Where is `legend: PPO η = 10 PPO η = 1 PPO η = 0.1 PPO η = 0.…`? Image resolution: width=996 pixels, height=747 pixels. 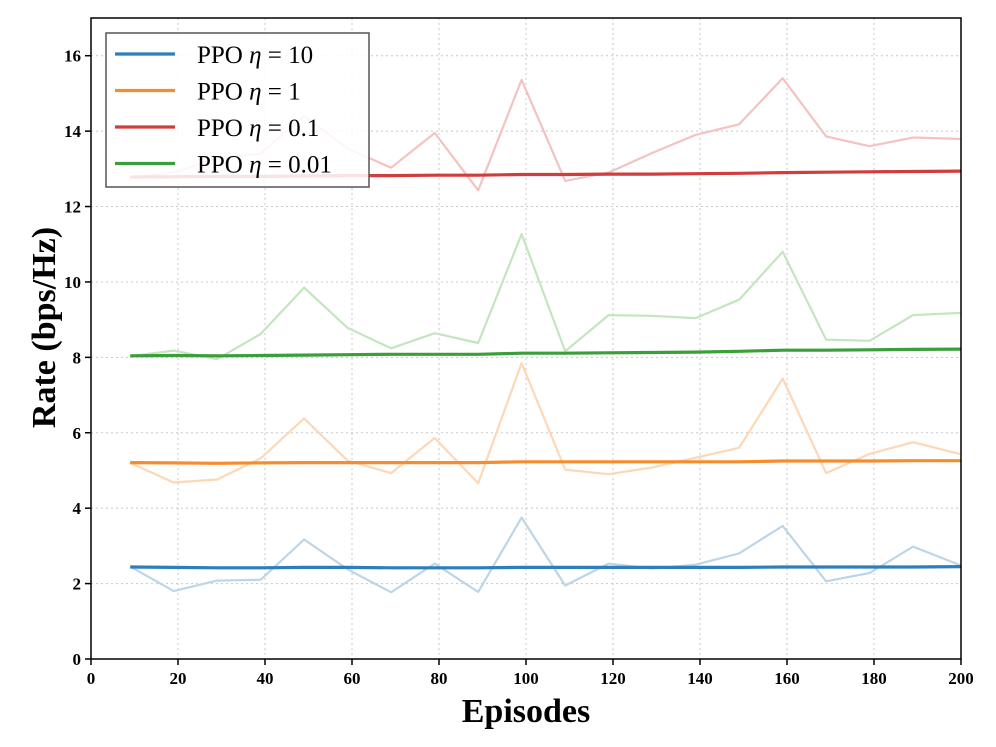
legend: PPO η = 10 PPO η = 1 PPO η = 0.1 PPO η = 0.… is located at coordinates (237, 110).